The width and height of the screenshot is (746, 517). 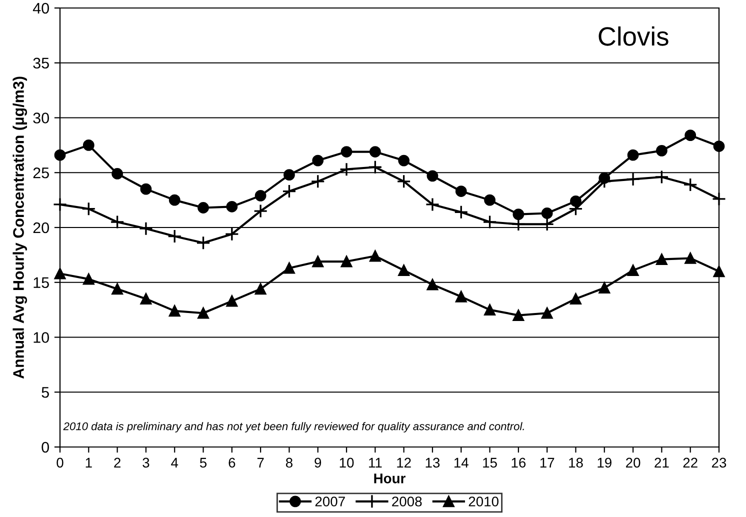 What do you see at coordinates (20, 227) in the screenshot?
I see `y-axis-title: Annual Avg Hourly Concentration (µg/m3)` at bounding box center [20, 227].